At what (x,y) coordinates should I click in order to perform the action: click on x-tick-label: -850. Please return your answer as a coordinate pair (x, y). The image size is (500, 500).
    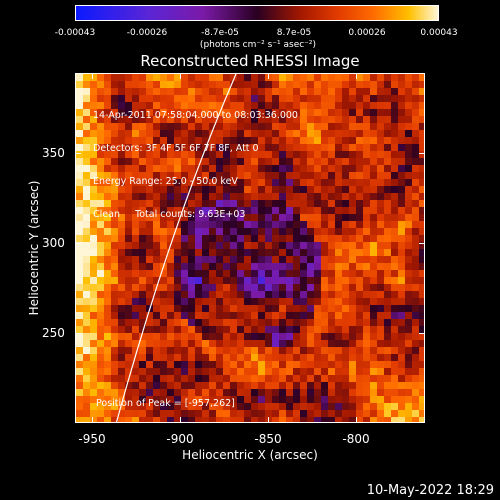
    Looking at the image, I should click on (268, 439).